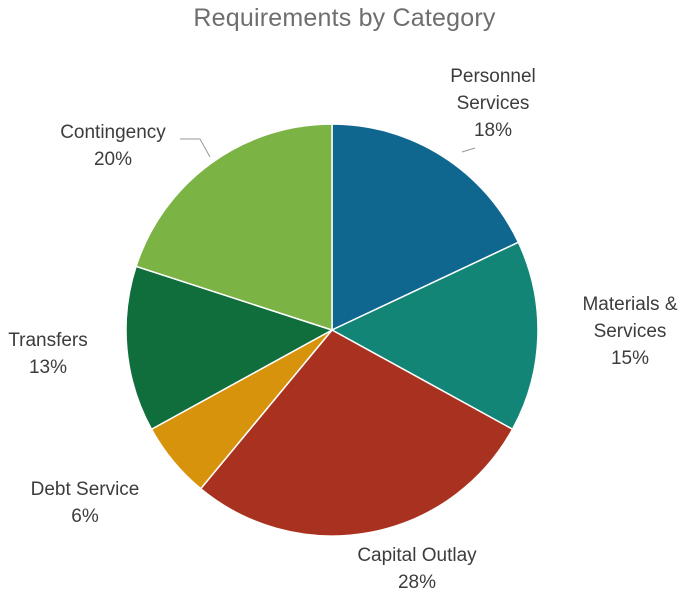 The image size is (689, 599). I want to click on slice-label-group: Debt Service 6%, so click(85, 503).